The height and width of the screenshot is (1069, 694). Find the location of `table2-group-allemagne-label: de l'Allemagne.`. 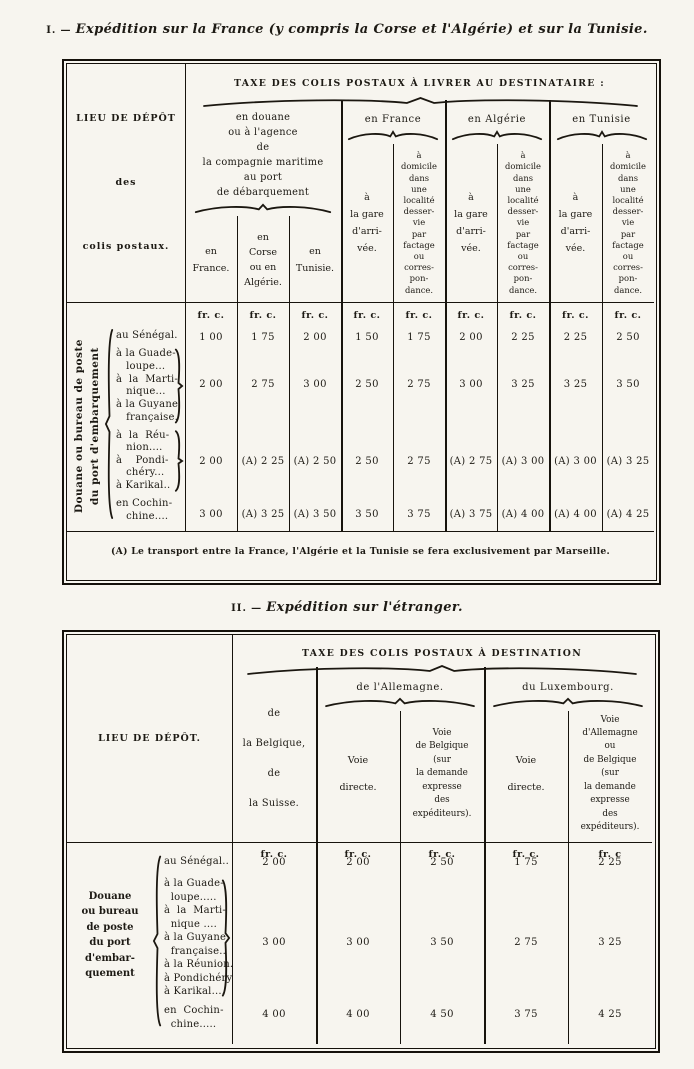

table2-group-allemagne-label: de l'Allemagne. is located at coordinates (400, 687).